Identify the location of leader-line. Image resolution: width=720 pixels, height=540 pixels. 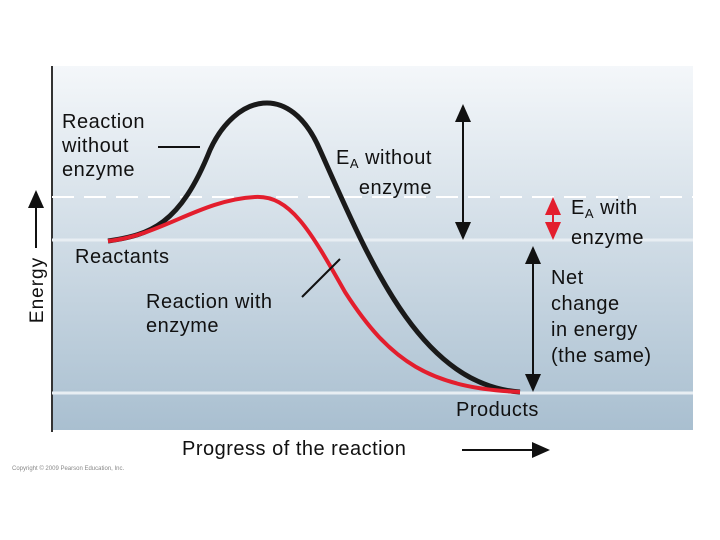
(321, 278).